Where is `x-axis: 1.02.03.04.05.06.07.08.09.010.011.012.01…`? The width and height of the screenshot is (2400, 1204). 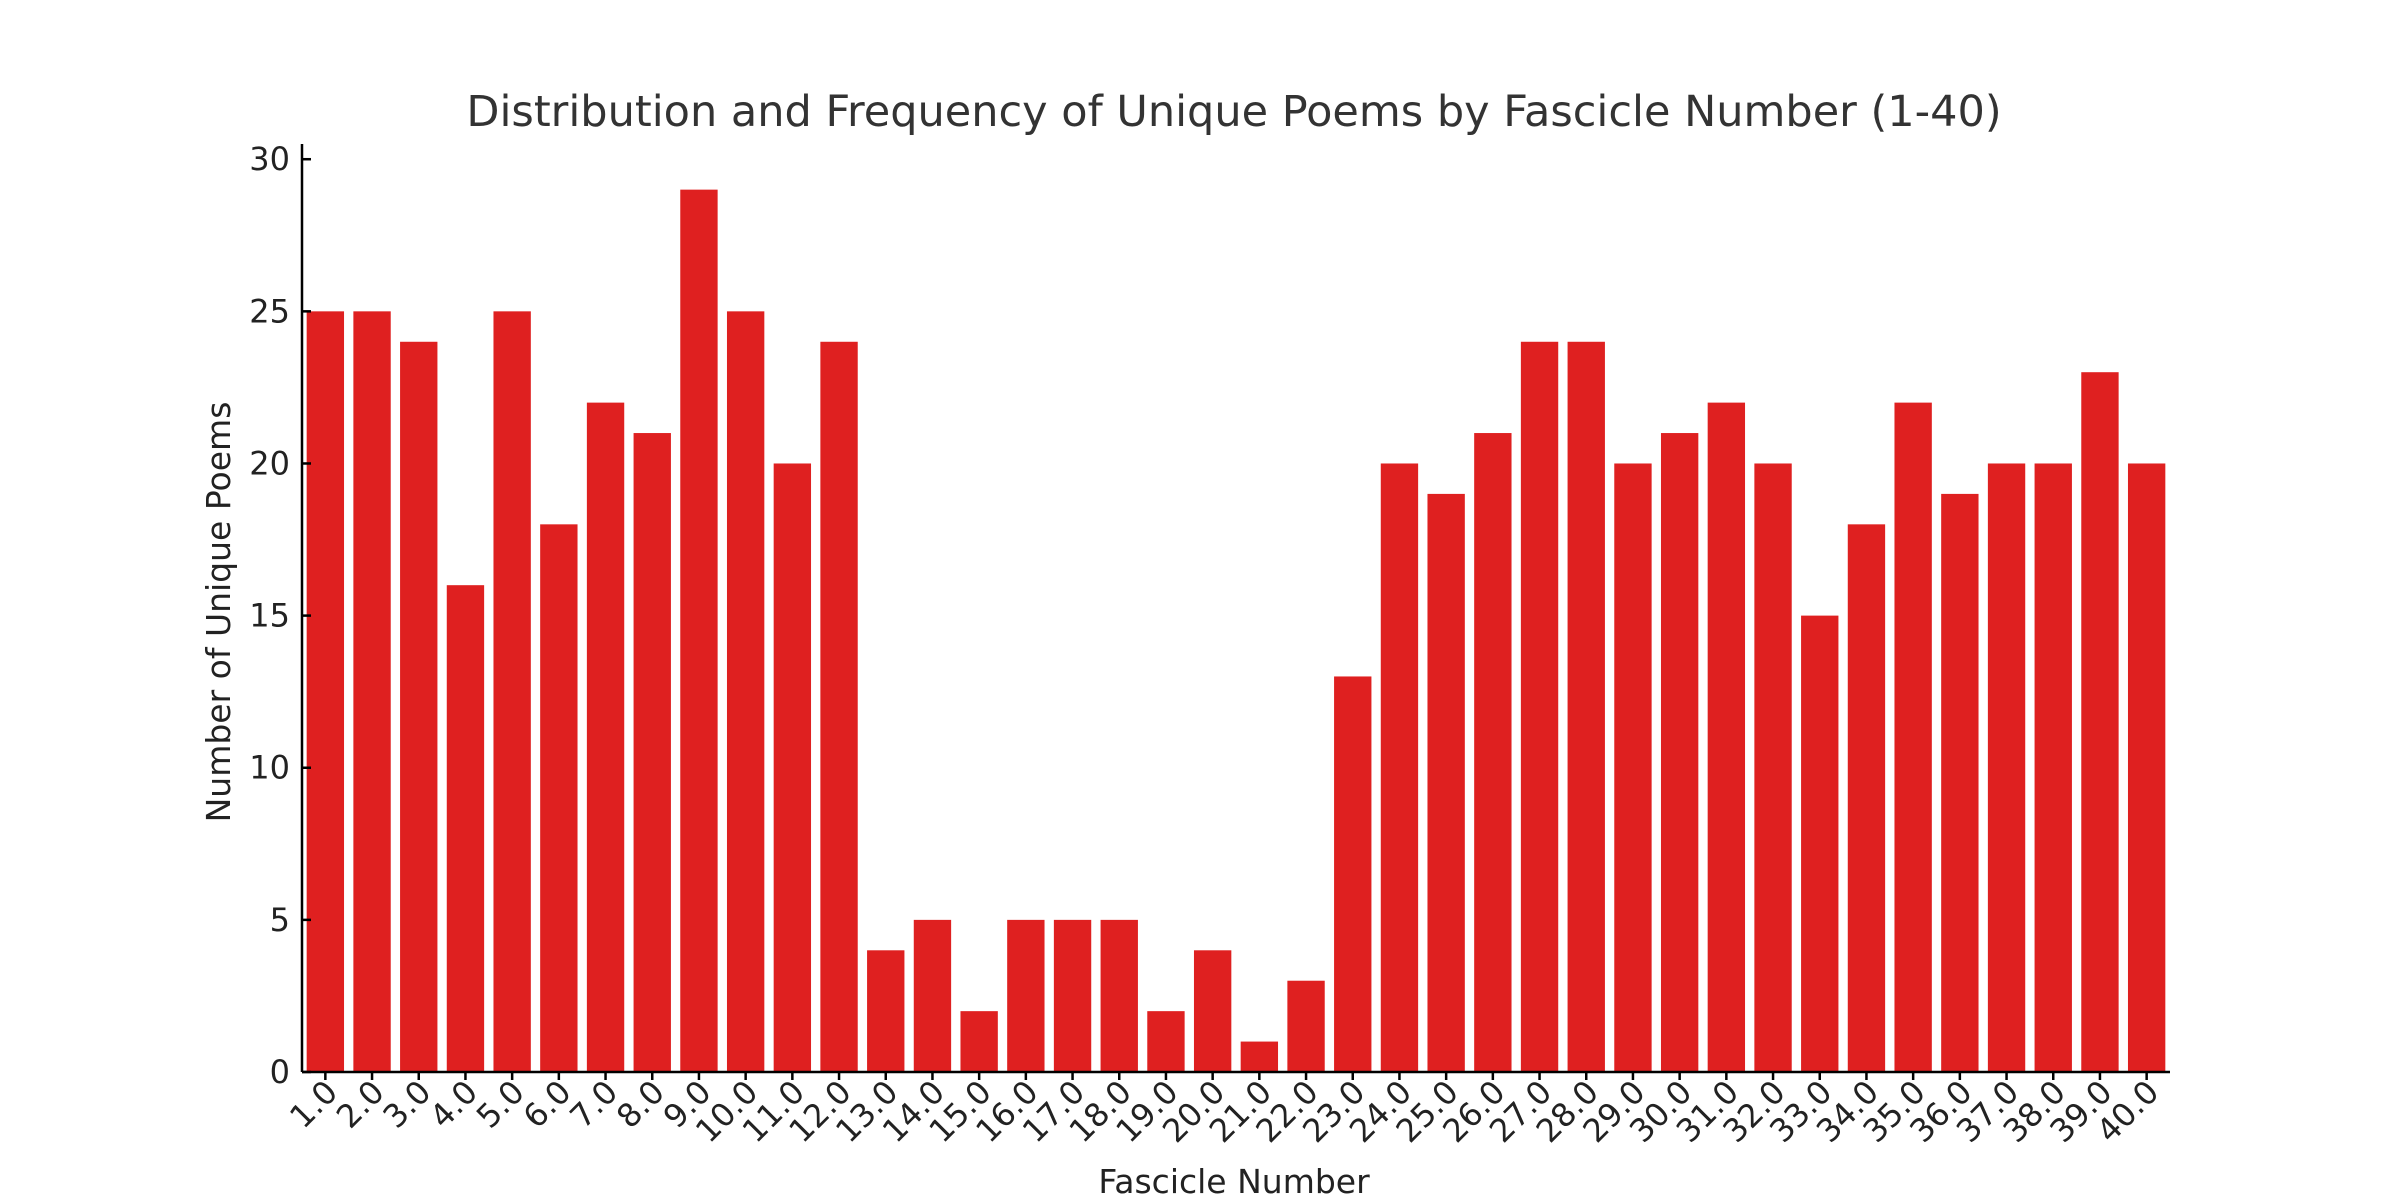 x-axis: 1.02.03.04.05.06.07.08.09.010.011.012.01… is located at coordinates (1226, 1110).